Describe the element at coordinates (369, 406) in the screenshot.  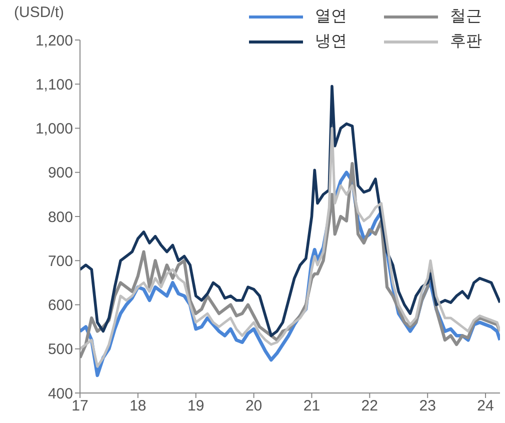
I see `x-tick-label: 22` at that location.